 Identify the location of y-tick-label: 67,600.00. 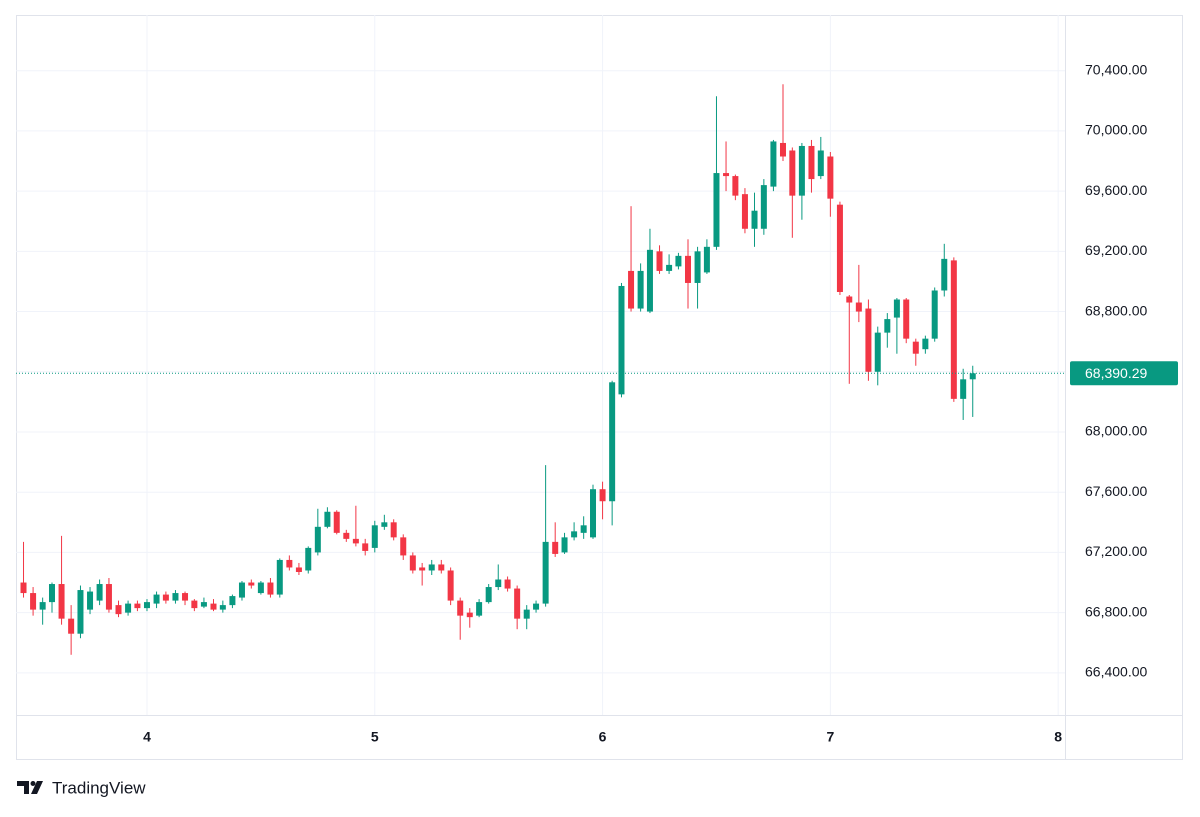
(1116, 491).